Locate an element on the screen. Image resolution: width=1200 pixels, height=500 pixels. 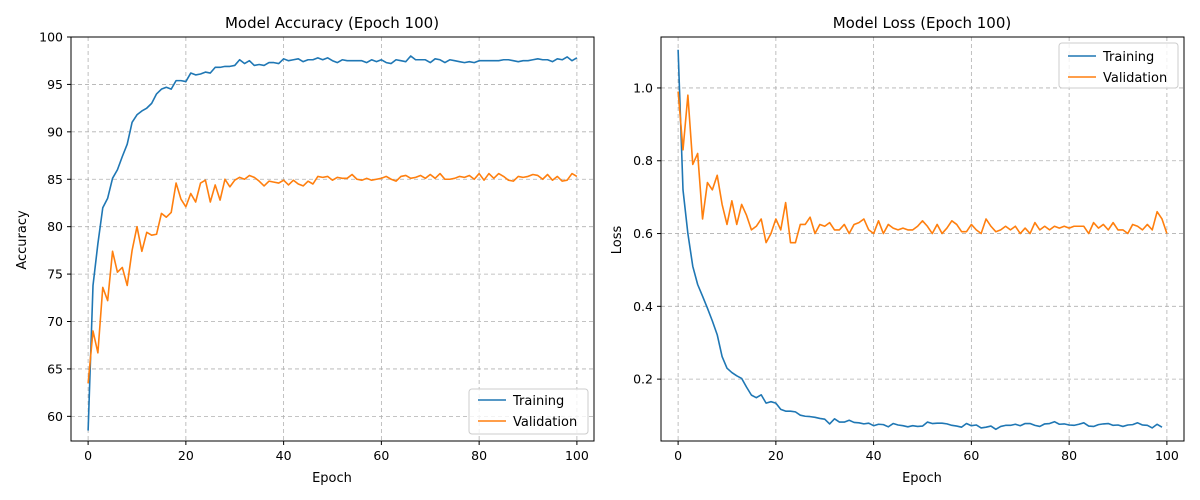
accuracy-ytick-label: 75 is located at coordinates (55, 274).